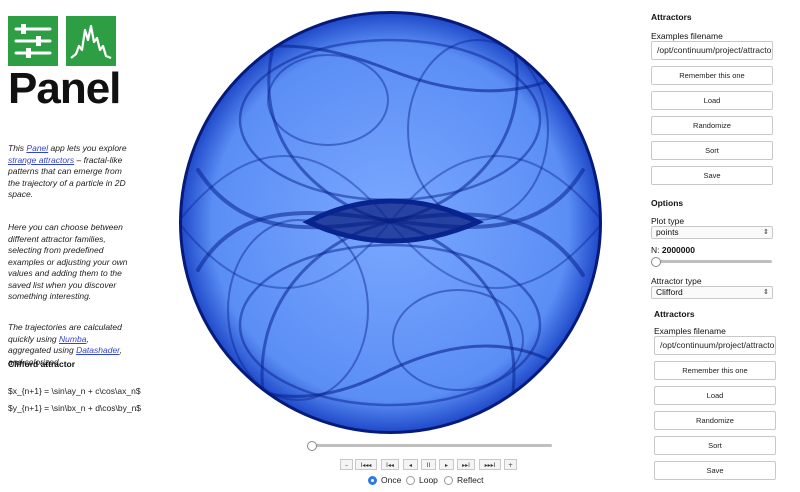 This screenshot has height=492, width=800. What do you see at coordinates (669, 292) in the screenshot?
I see `attractor-type-value: Clifford` at bounding box center [669, 292].